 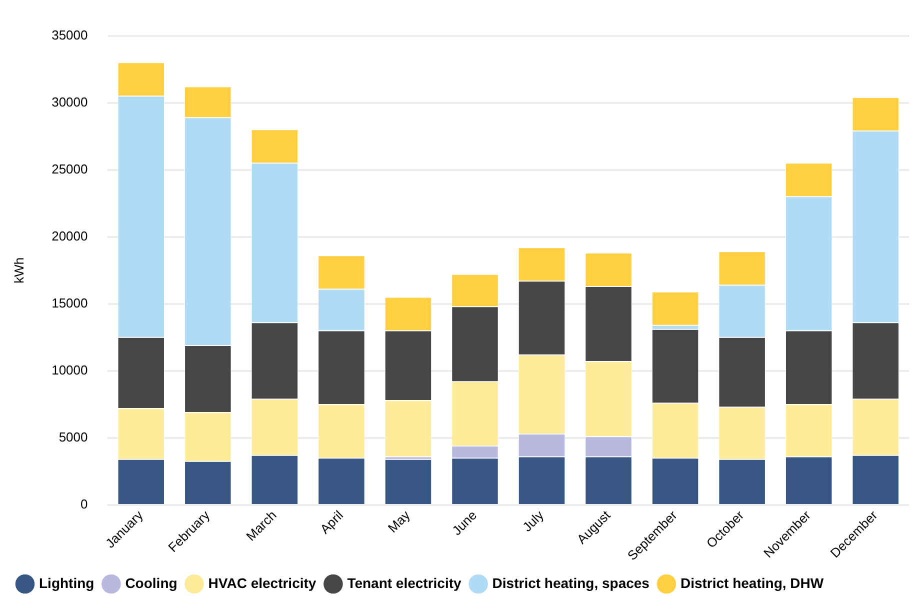 What do you see at coordinates (70, 302) in the screenshot?
I see `y-tick-label: 15000` at bounding box center [70, 302].